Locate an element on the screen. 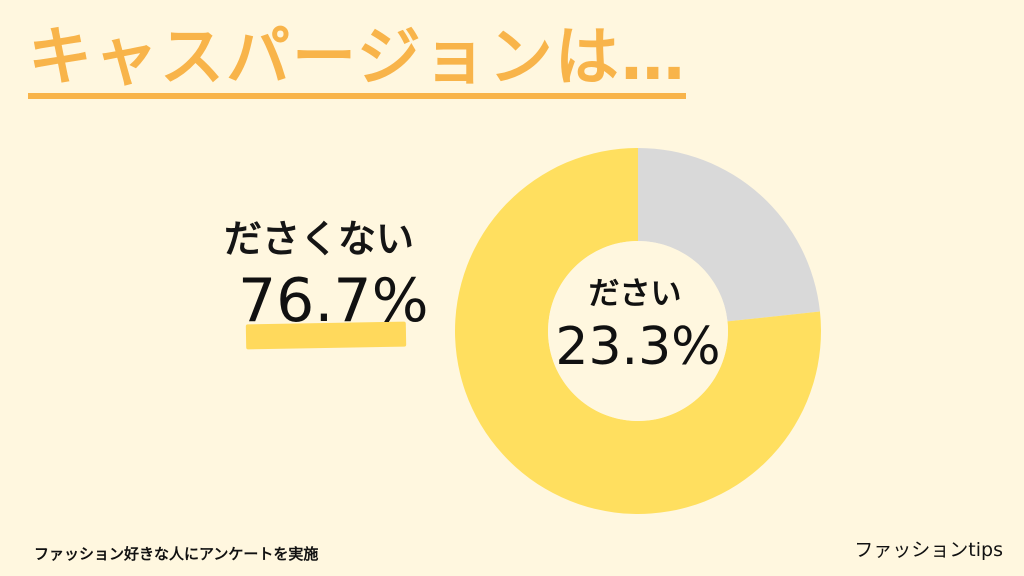  dasai-label: ださい is located at coordinates (635, 294).